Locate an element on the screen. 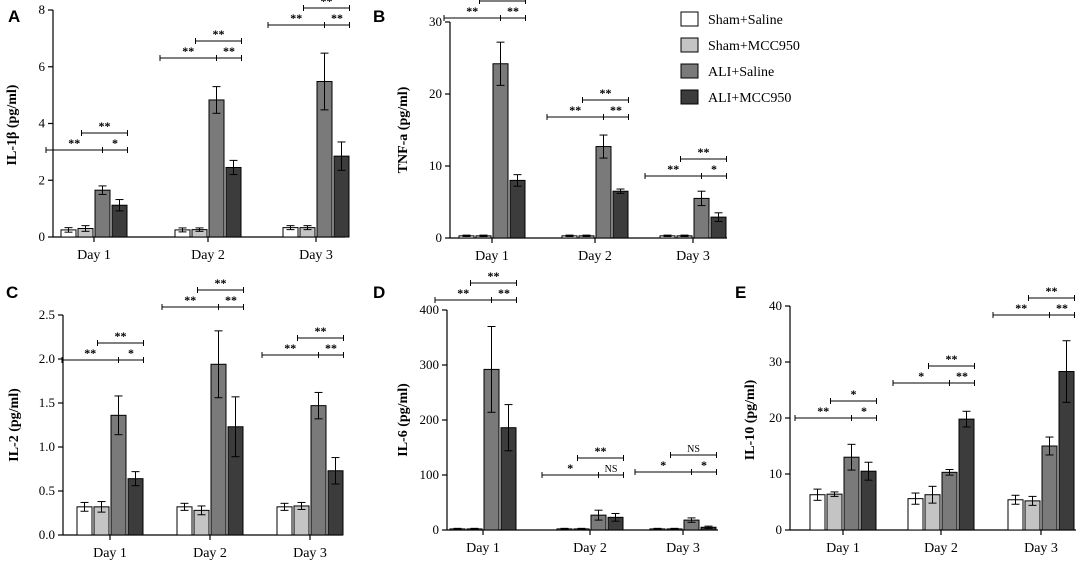  y-tick-label: 30 is located at coordinates (435, 21).